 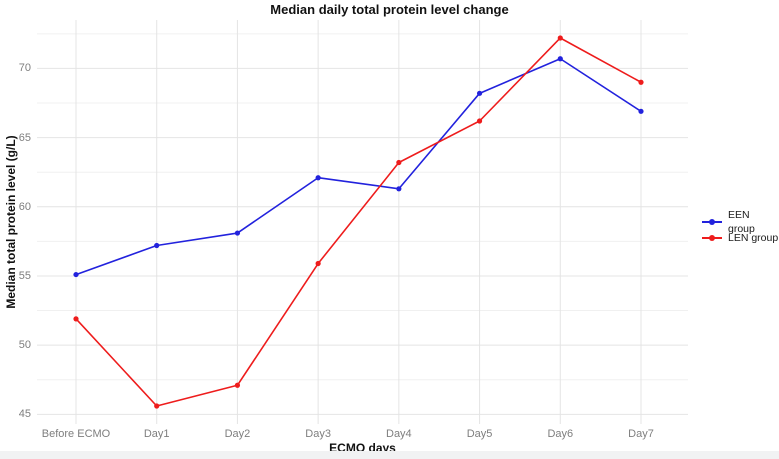 What do you see at coordinates (479, 434) in the screenshot?
I see `x-tick-label: Day5` at bounding box center [479, 434].